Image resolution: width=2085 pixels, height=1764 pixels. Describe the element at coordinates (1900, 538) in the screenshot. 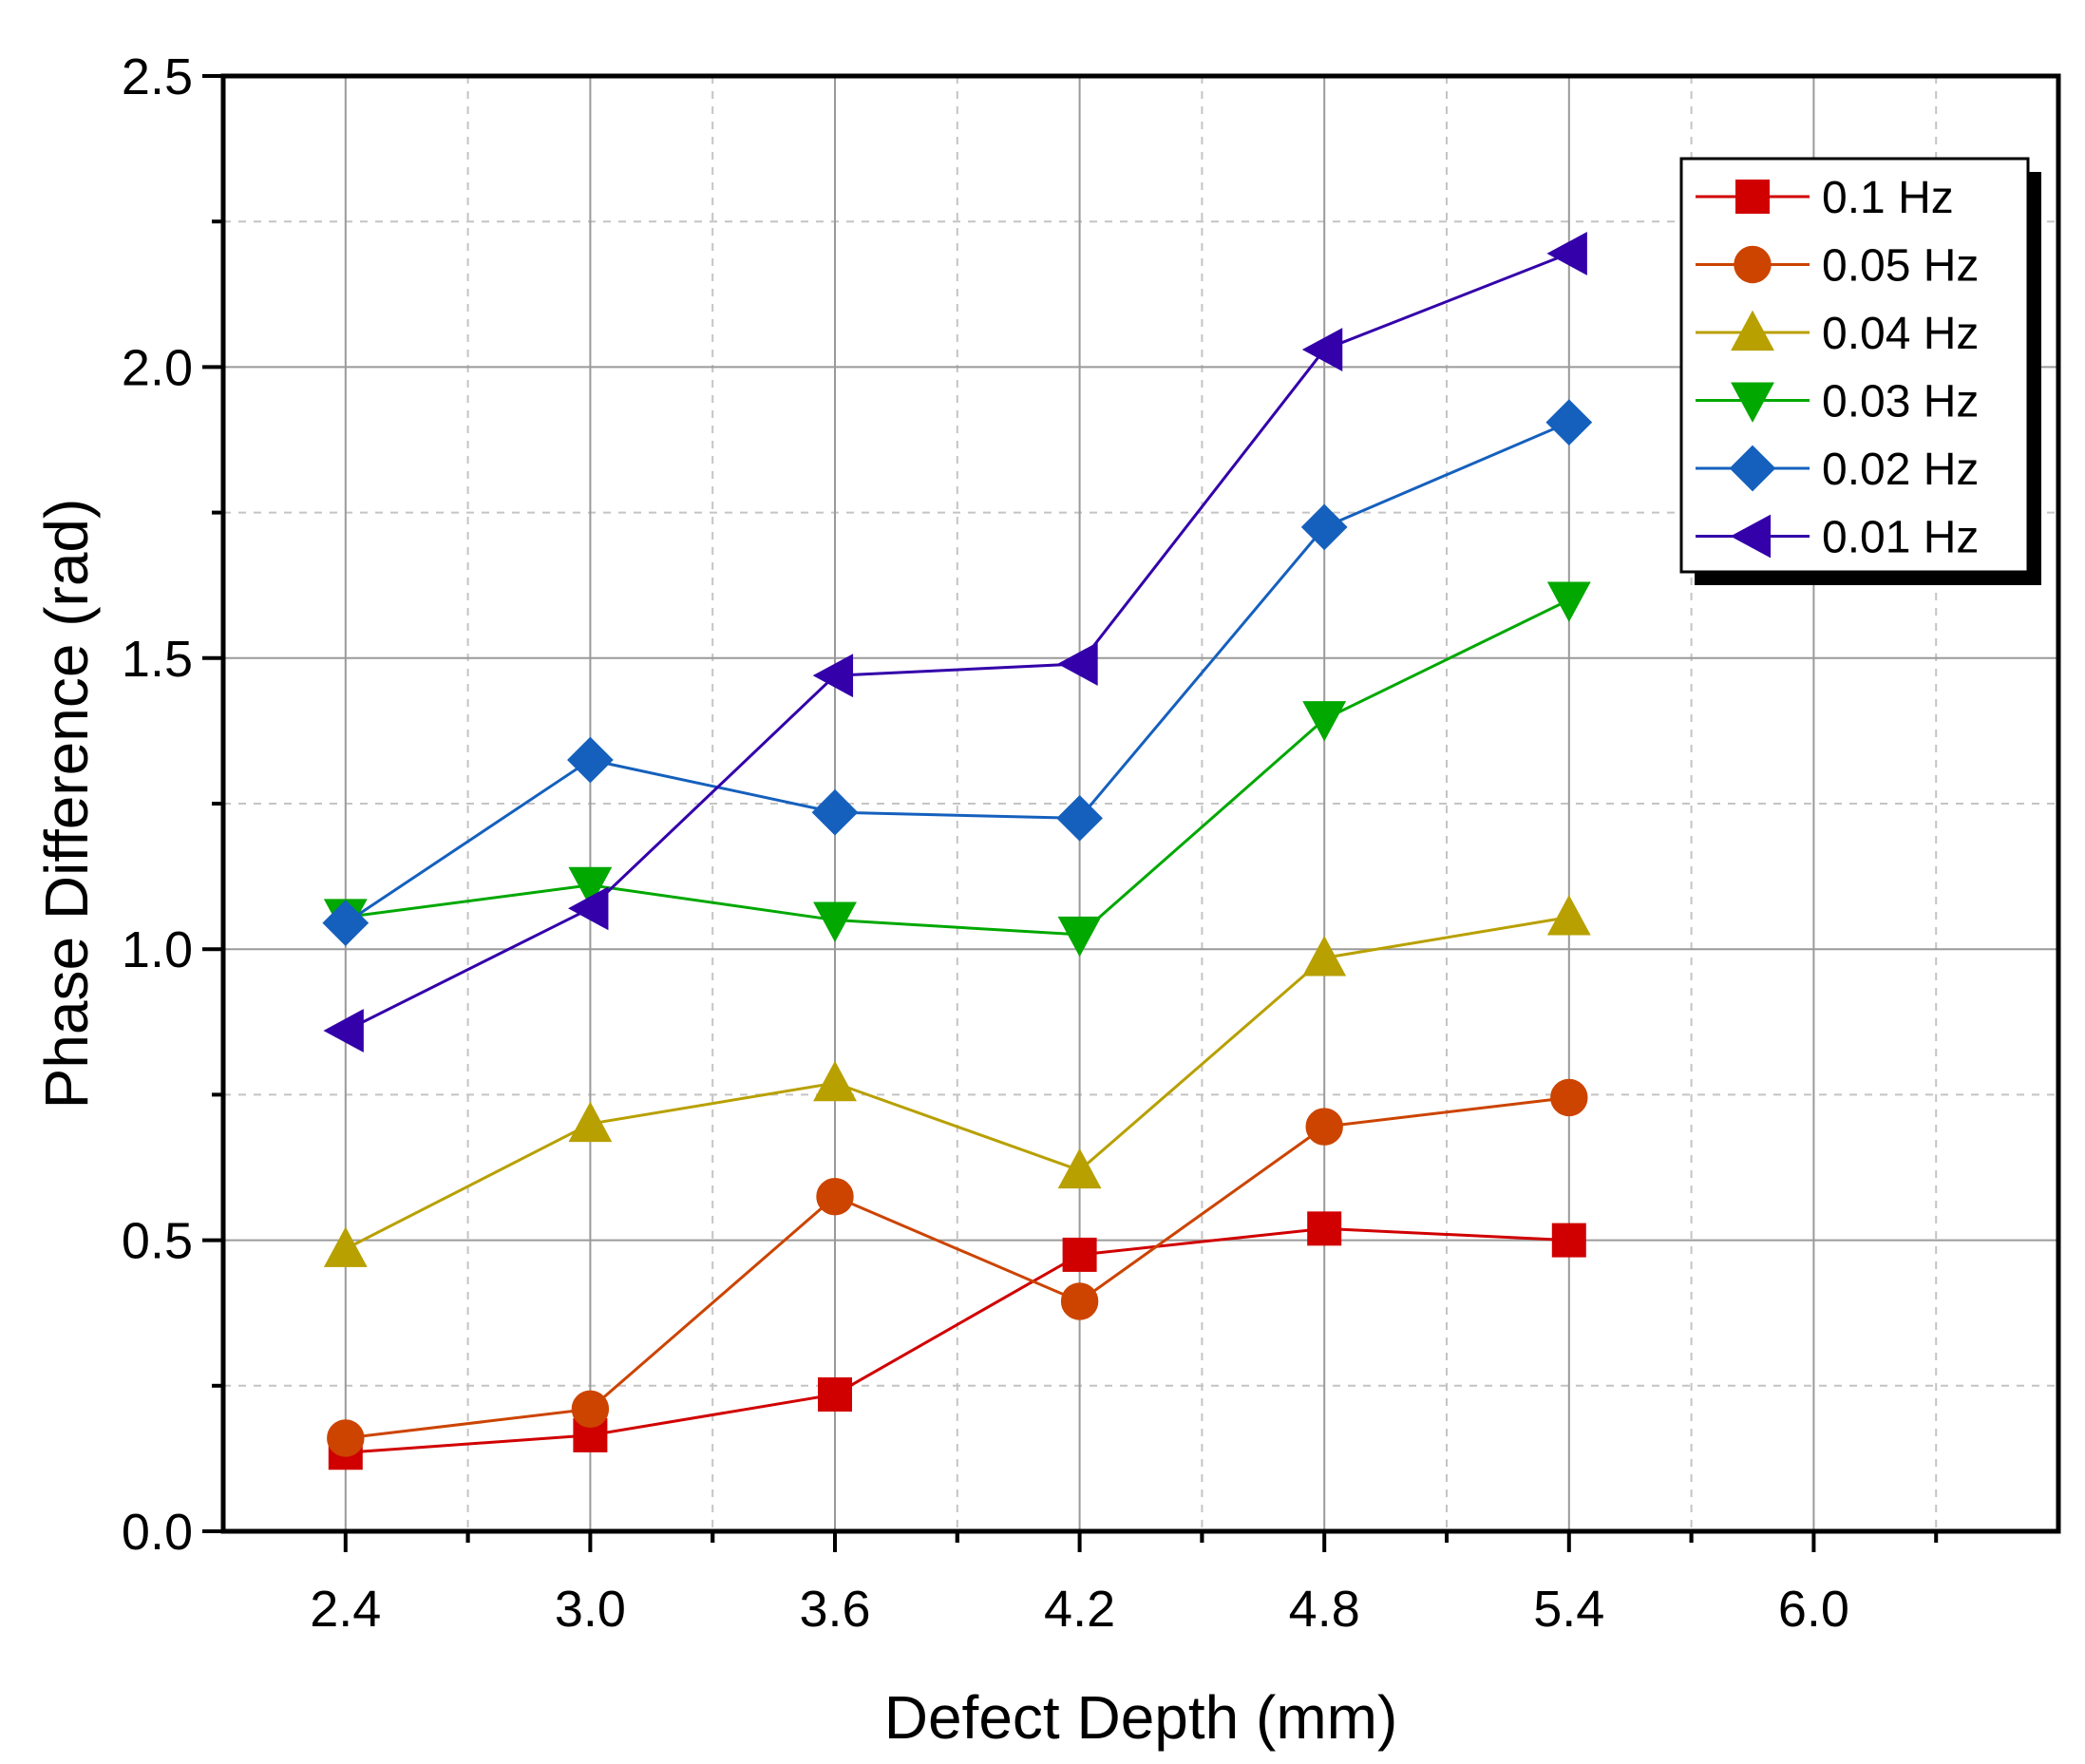

I see `legend-label: 0.01 Hz` at that location.